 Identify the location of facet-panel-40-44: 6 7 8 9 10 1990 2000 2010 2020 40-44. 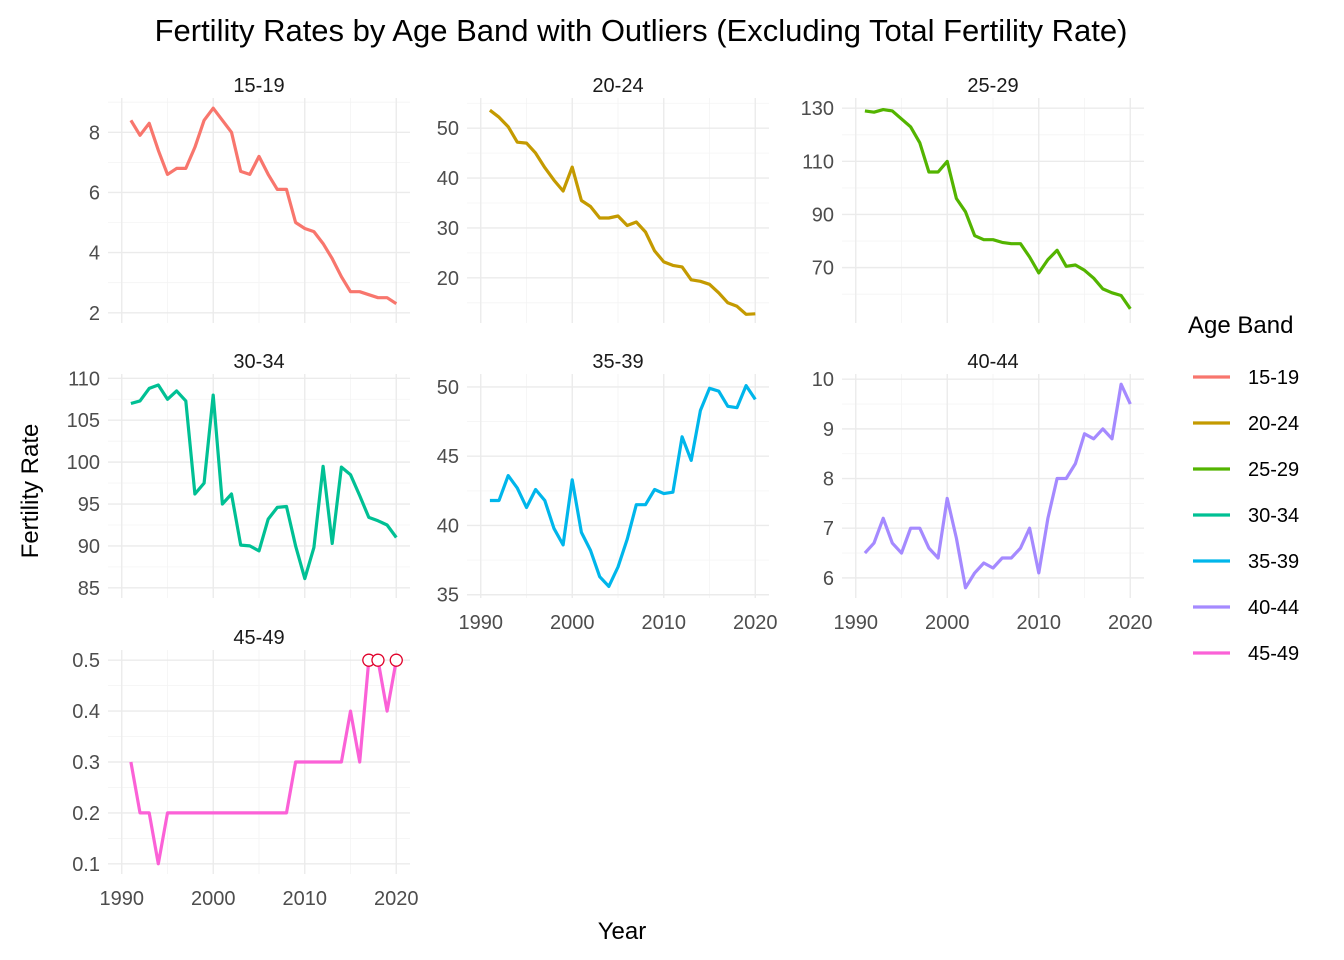
(982, 492).